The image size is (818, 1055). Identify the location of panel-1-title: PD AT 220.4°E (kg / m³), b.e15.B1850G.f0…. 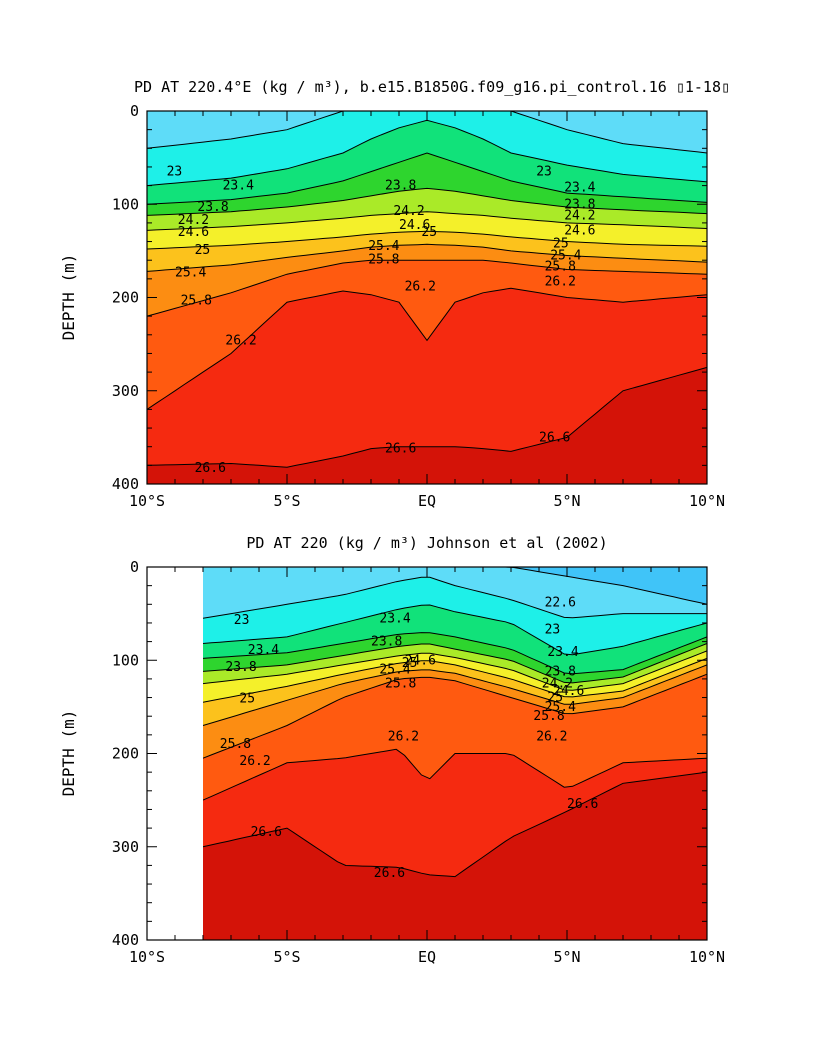
(432, 87).